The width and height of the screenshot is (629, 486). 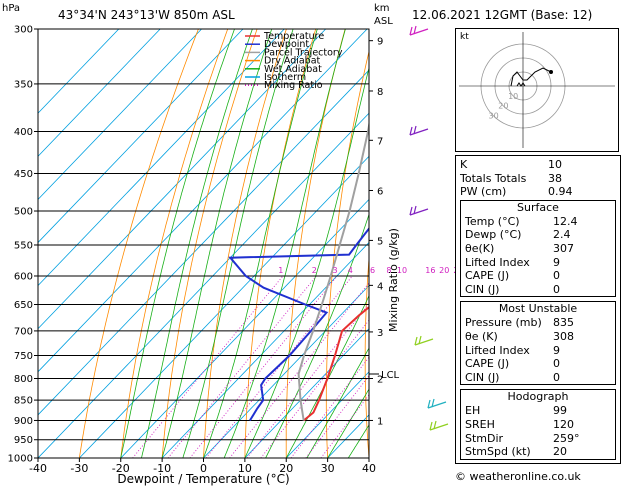 I want to click on index-label: Pressure (mb), so click(x=503, y=323).